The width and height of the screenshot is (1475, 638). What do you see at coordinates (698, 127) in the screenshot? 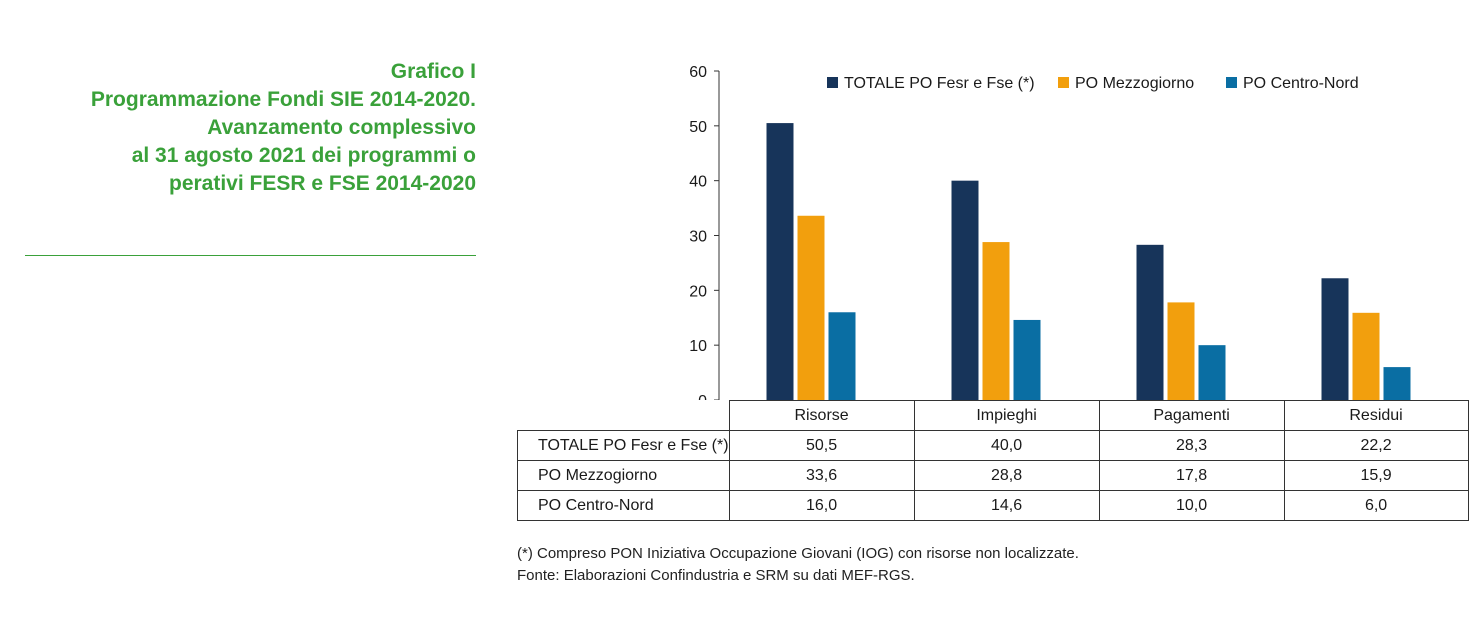
I see `y-tick-label: 50` at bounding box center [698, 127].